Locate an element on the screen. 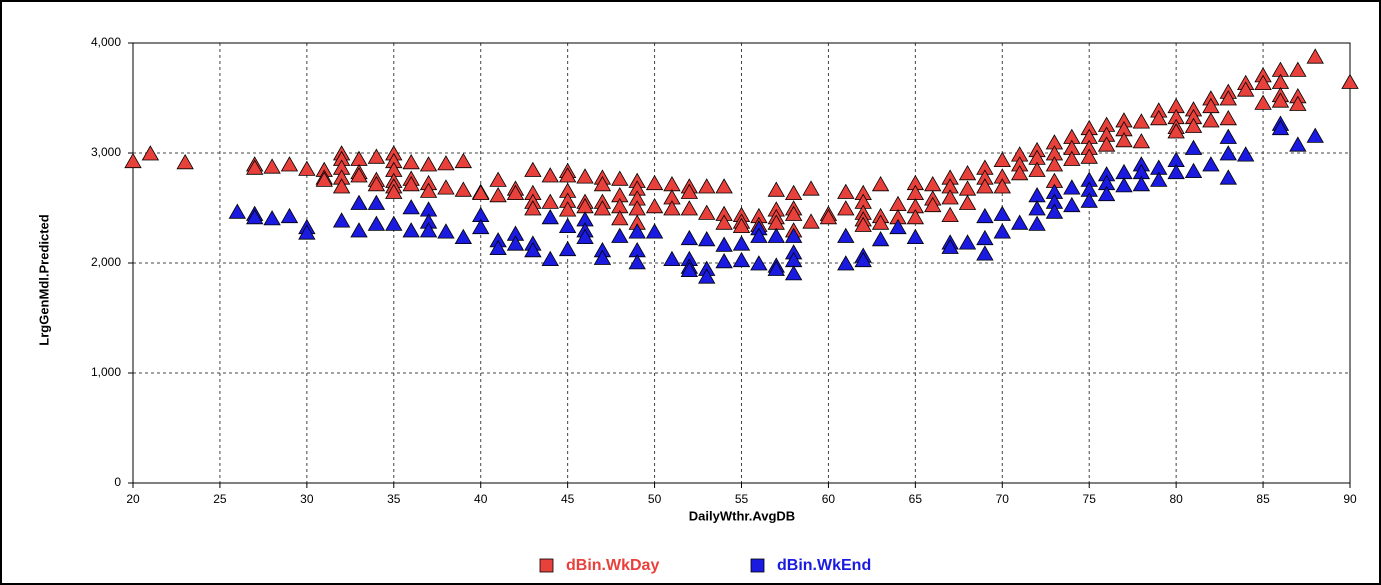 The height and width of the screenshot is (585, 1381). x-tick-label: 80 is located at coordinates (1176, 499).